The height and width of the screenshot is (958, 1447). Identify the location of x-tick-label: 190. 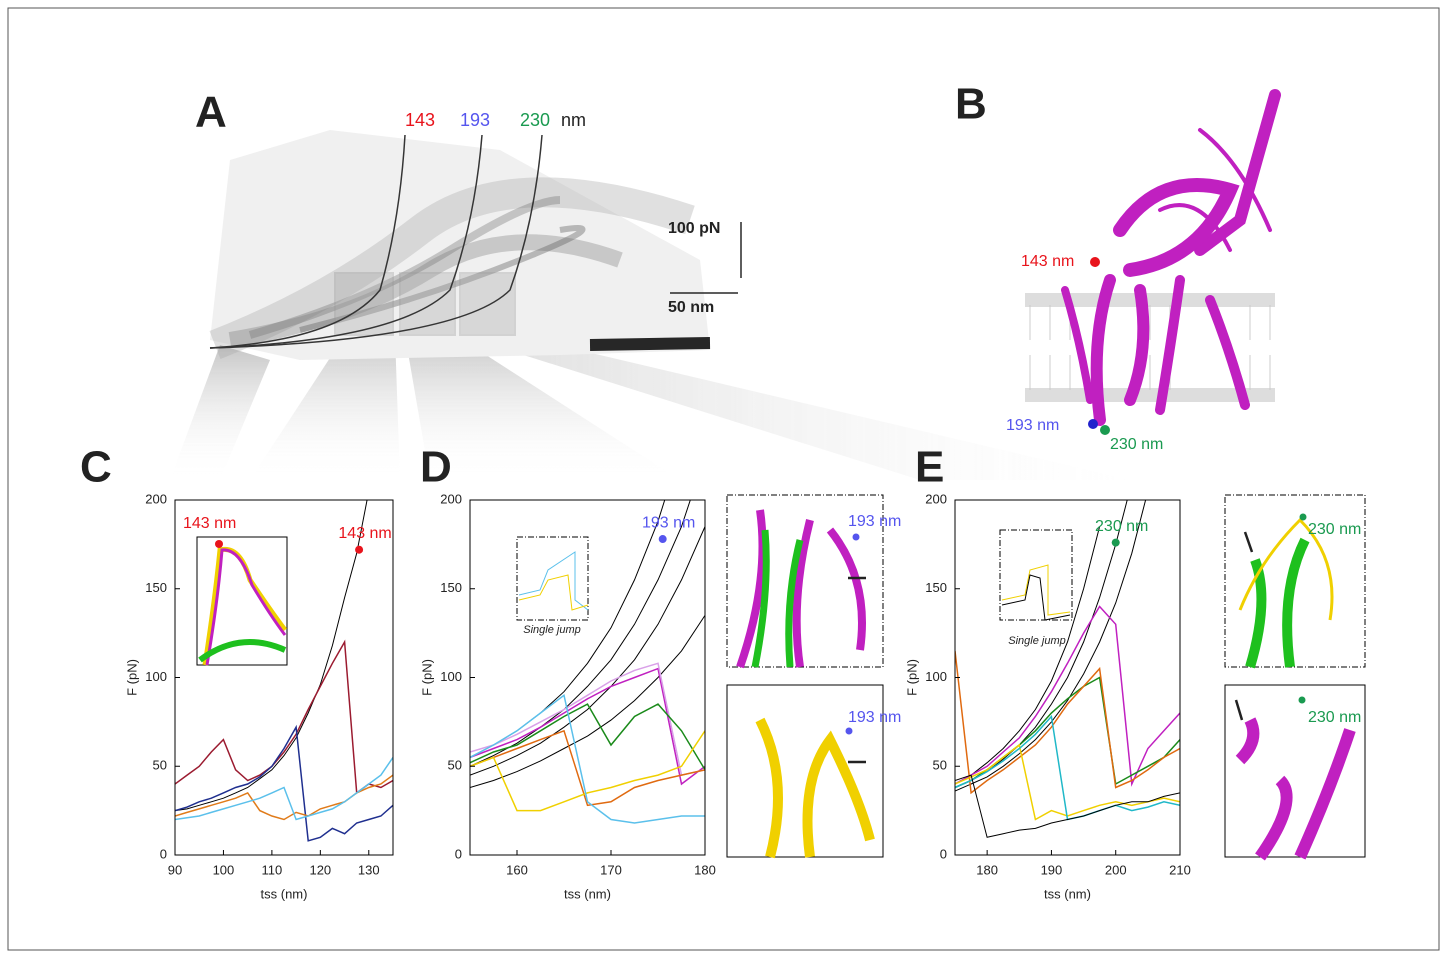
(1052, 869).